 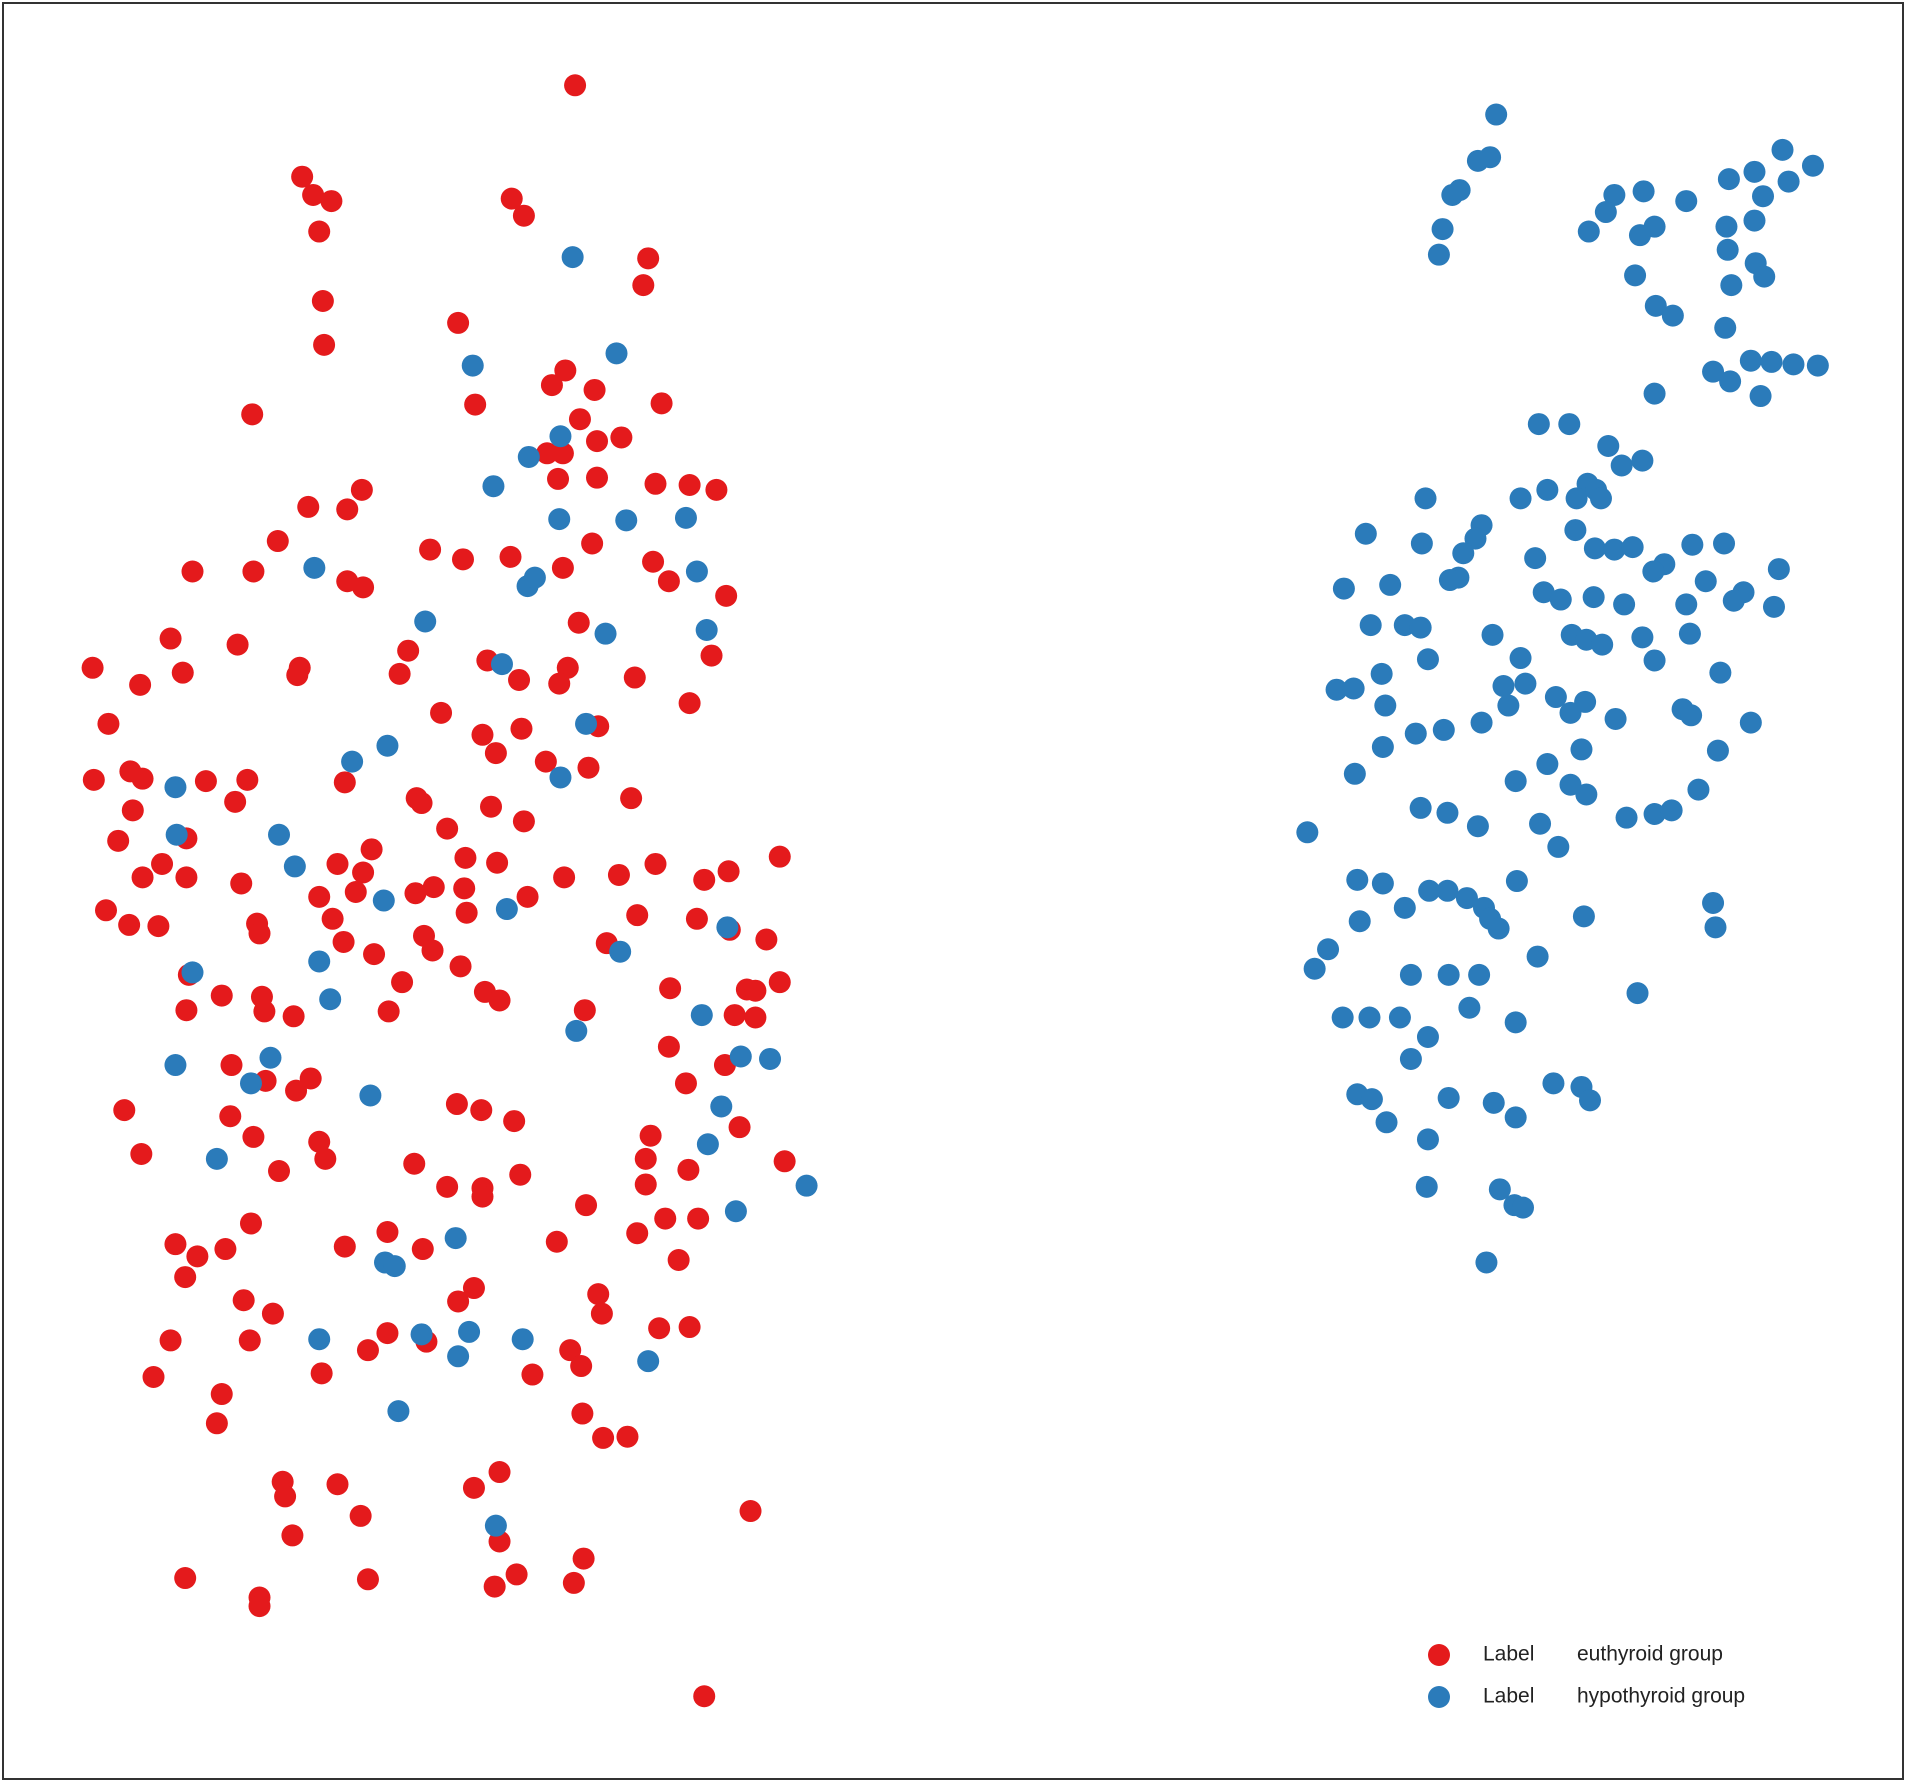 What do you see at coordinates (1508, 1654) in the screenshot?
I see `legend-label: Label` at bounding box center [1508, 1654].